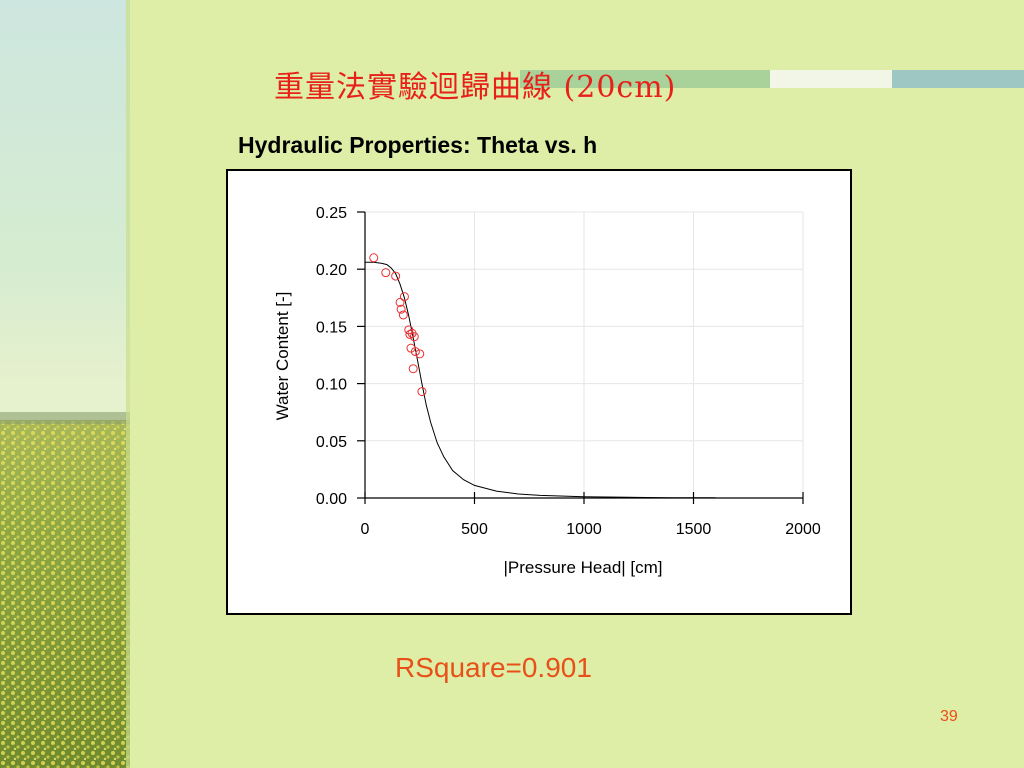  I want to click on y-tick-label: 0.20, so click(331, 270).